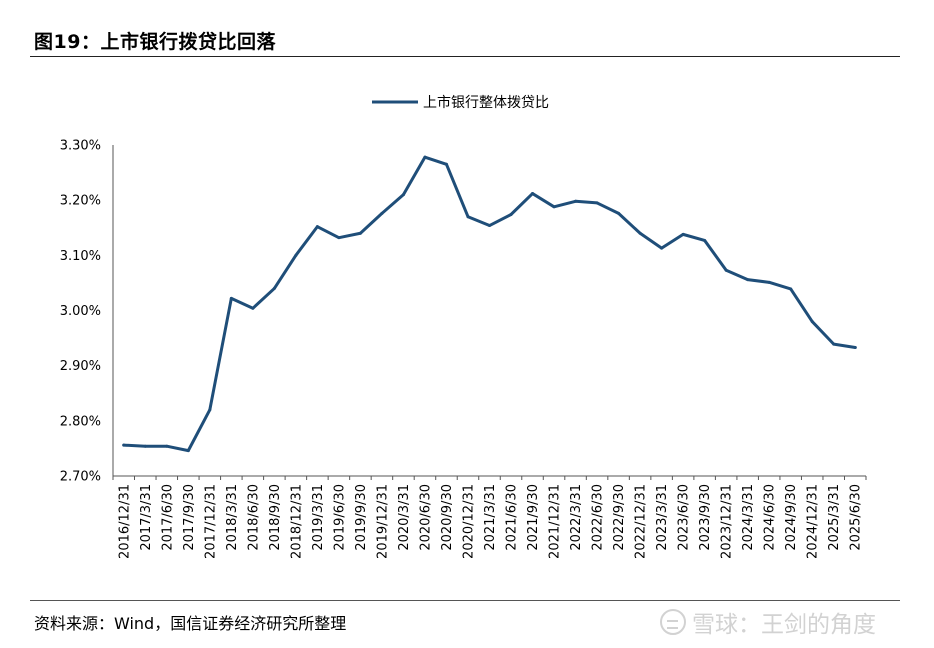 This screenshot has width=934, height=648. What do you see at coordinates (555, 521) in the screenshot?
I see `x-tick-label: 2021/12/31` at bounding box center [555, 521].